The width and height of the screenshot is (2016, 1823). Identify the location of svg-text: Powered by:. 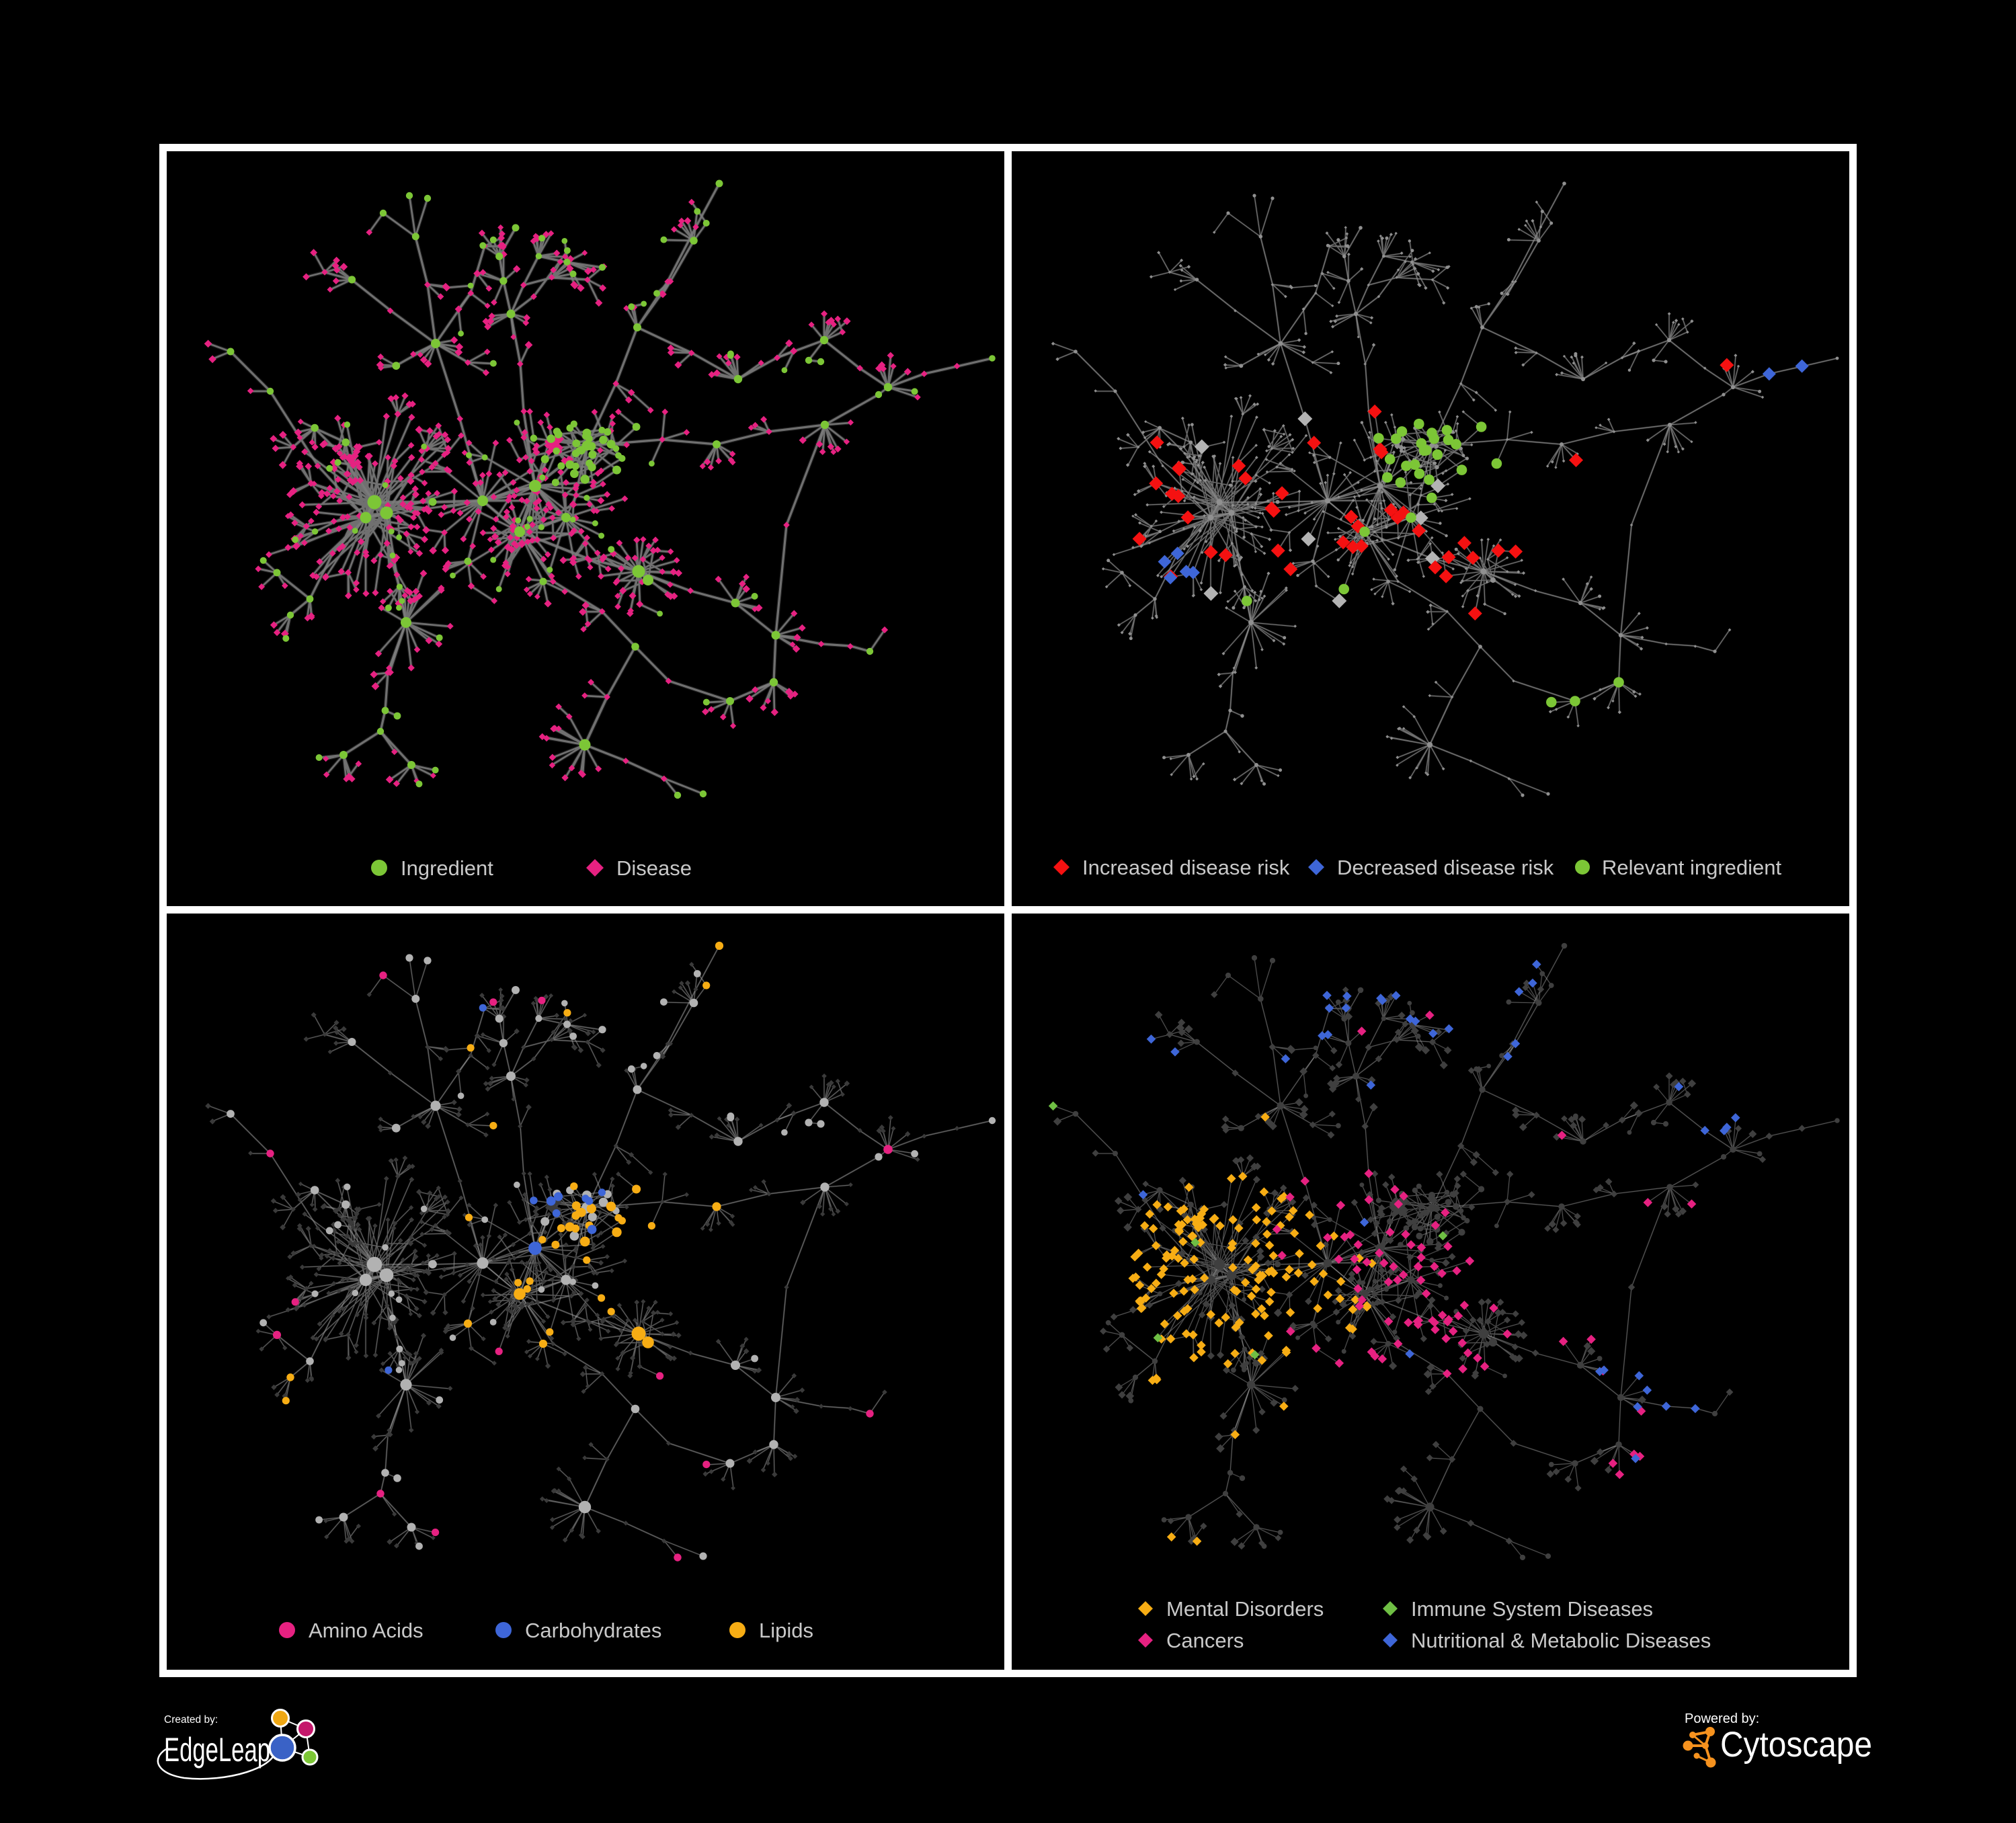
(1722, 1719).